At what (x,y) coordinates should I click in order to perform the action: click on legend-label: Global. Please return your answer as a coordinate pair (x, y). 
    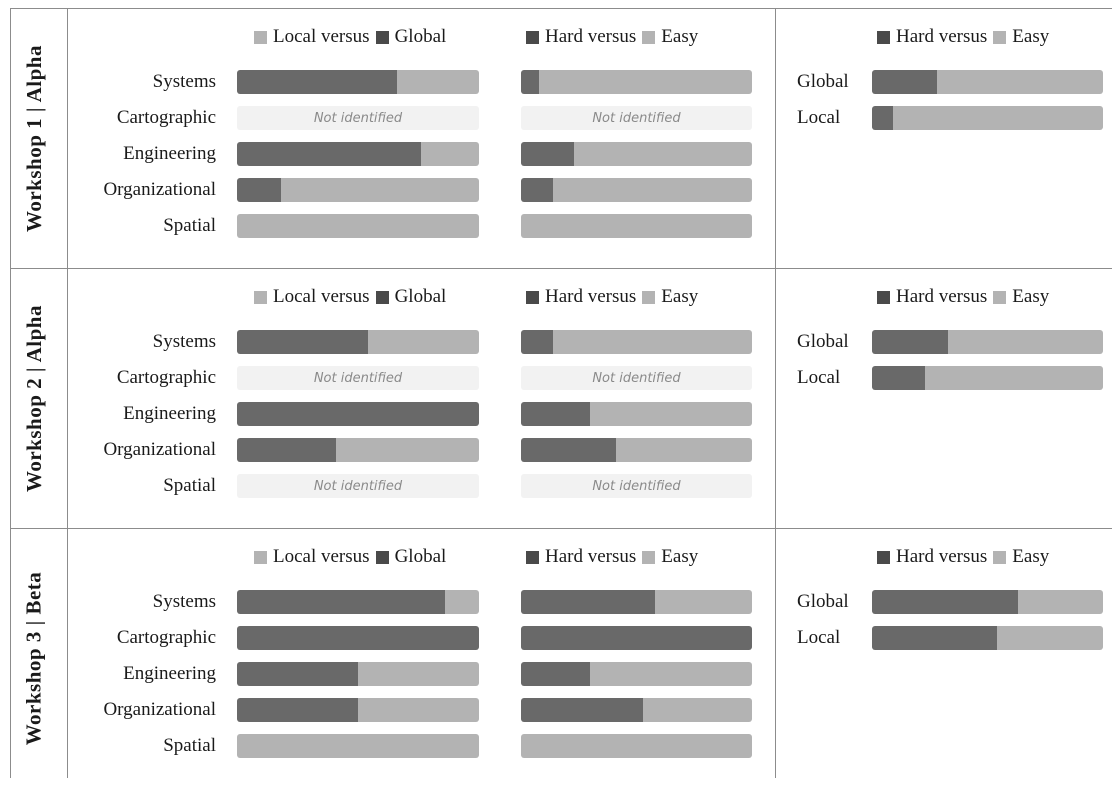
    Looking at the image, I should click on (420, 36).